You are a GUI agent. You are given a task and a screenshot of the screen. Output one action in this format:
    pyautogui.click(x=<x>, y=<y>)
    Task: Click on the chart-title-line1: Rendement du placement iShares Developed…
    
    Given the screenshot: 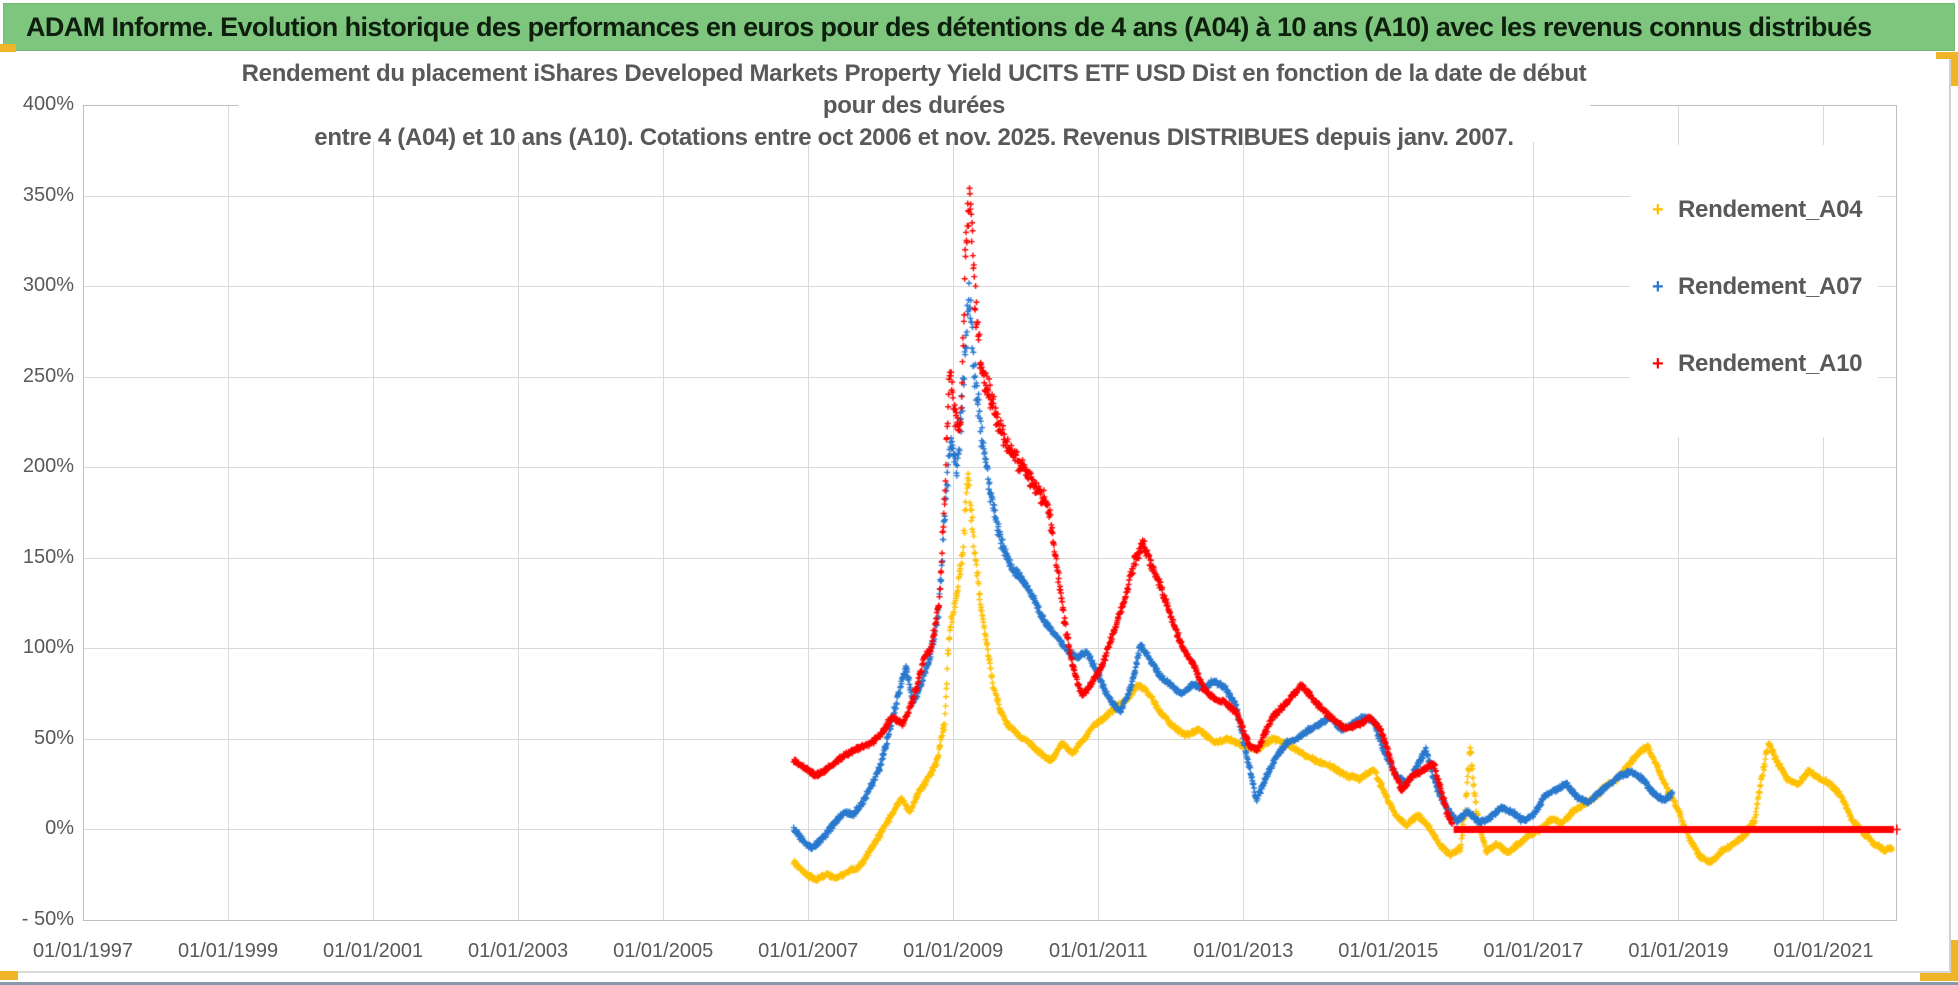 What is the action you would take?
    pyautogui.click(x=914, y=89)
    